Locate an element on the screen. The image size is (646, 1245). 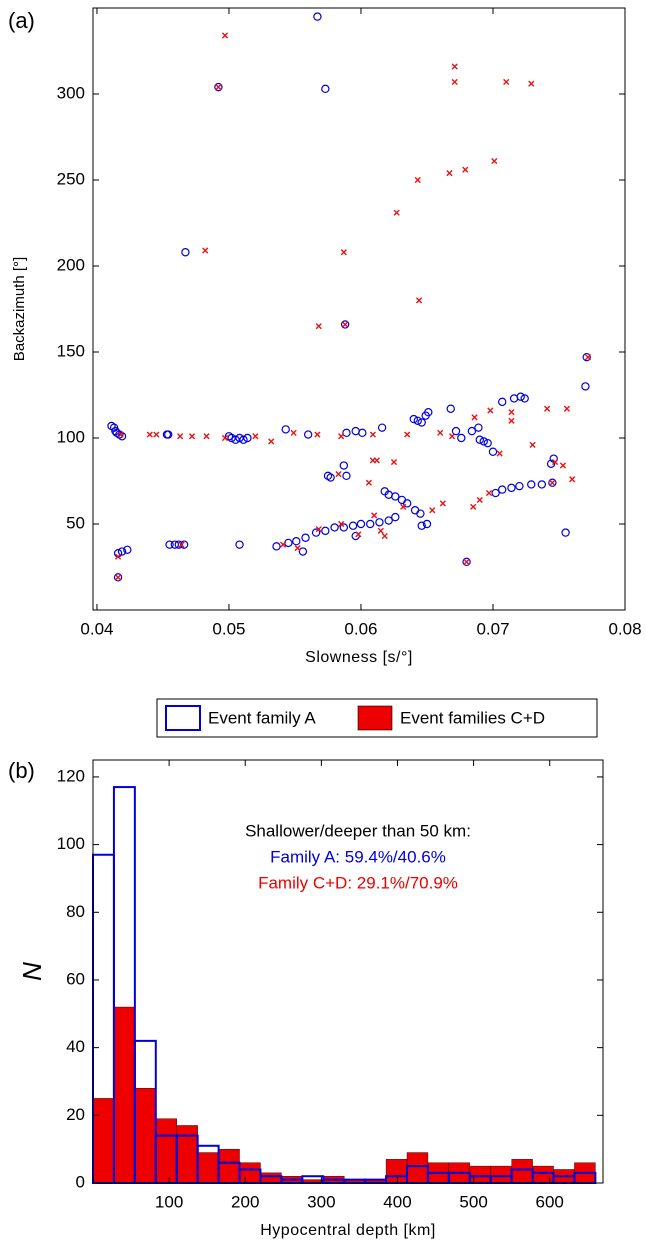
y-tick-label: 200 is located at coordinates (71, 264).